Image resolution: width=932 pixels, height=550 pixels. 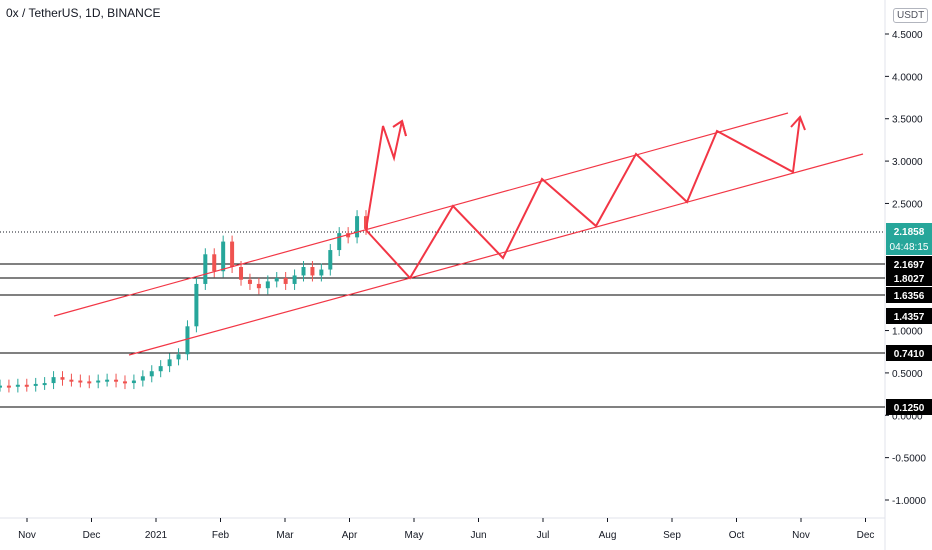 What do you see at coordinates (798, 123) in the screenshot?
I see `projection-arrow-head` at bounding box center [798, 123].